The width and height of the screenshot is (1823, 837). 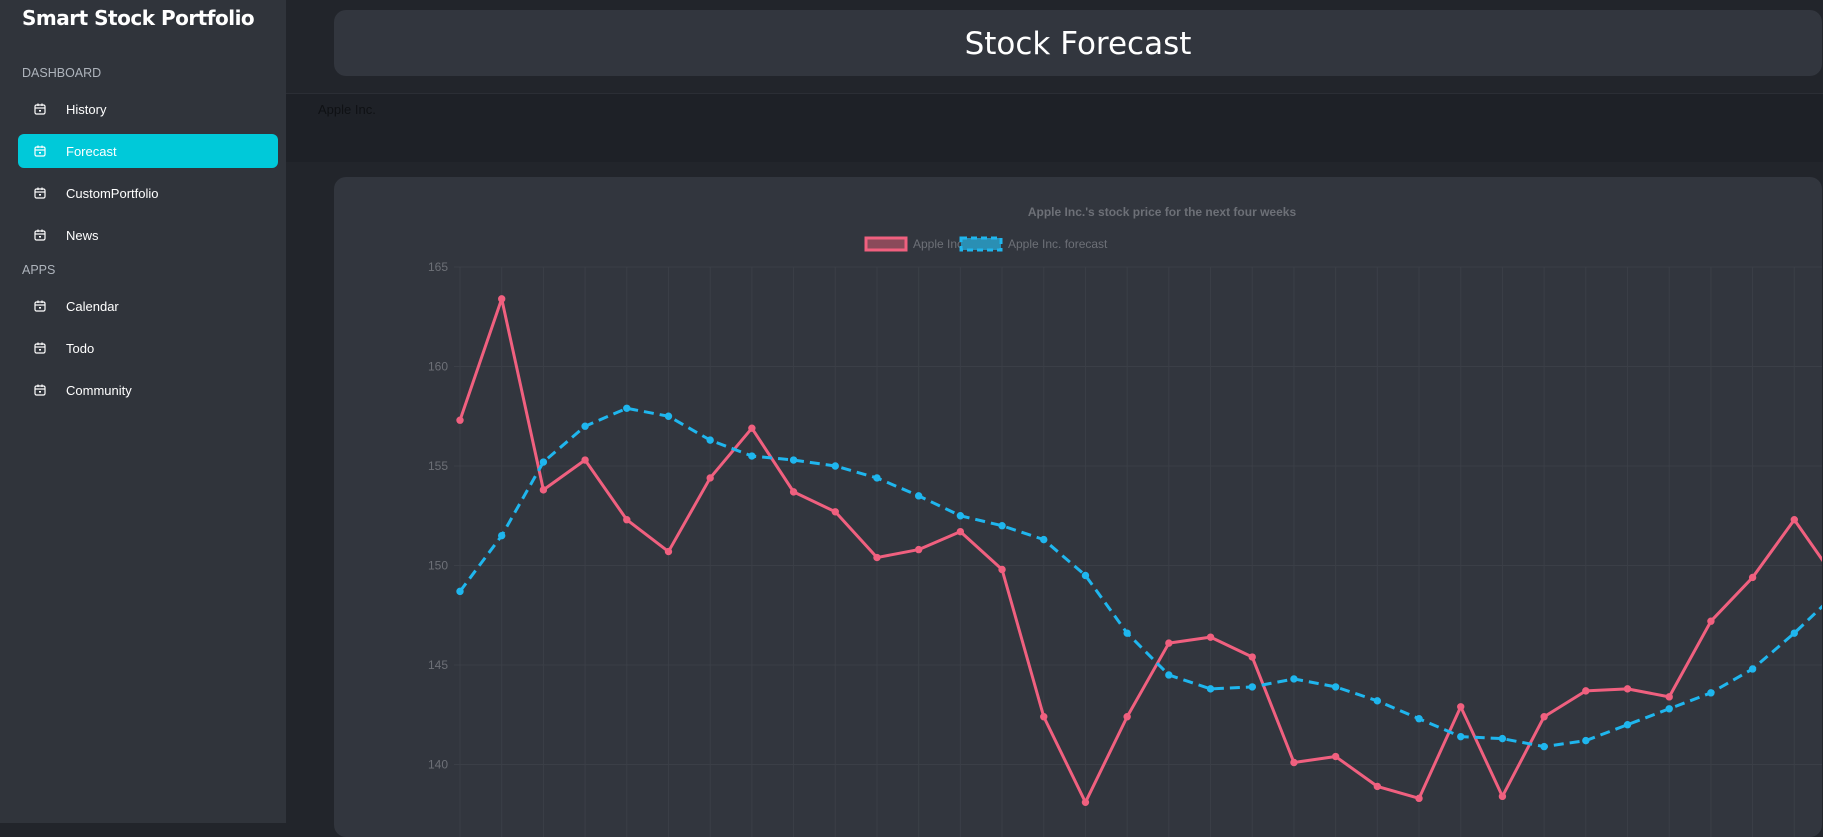 What do you see at coordinates (438, 267) in the screenshot?
I see `y-tick-label: 165` at bounding box center [438, 267].